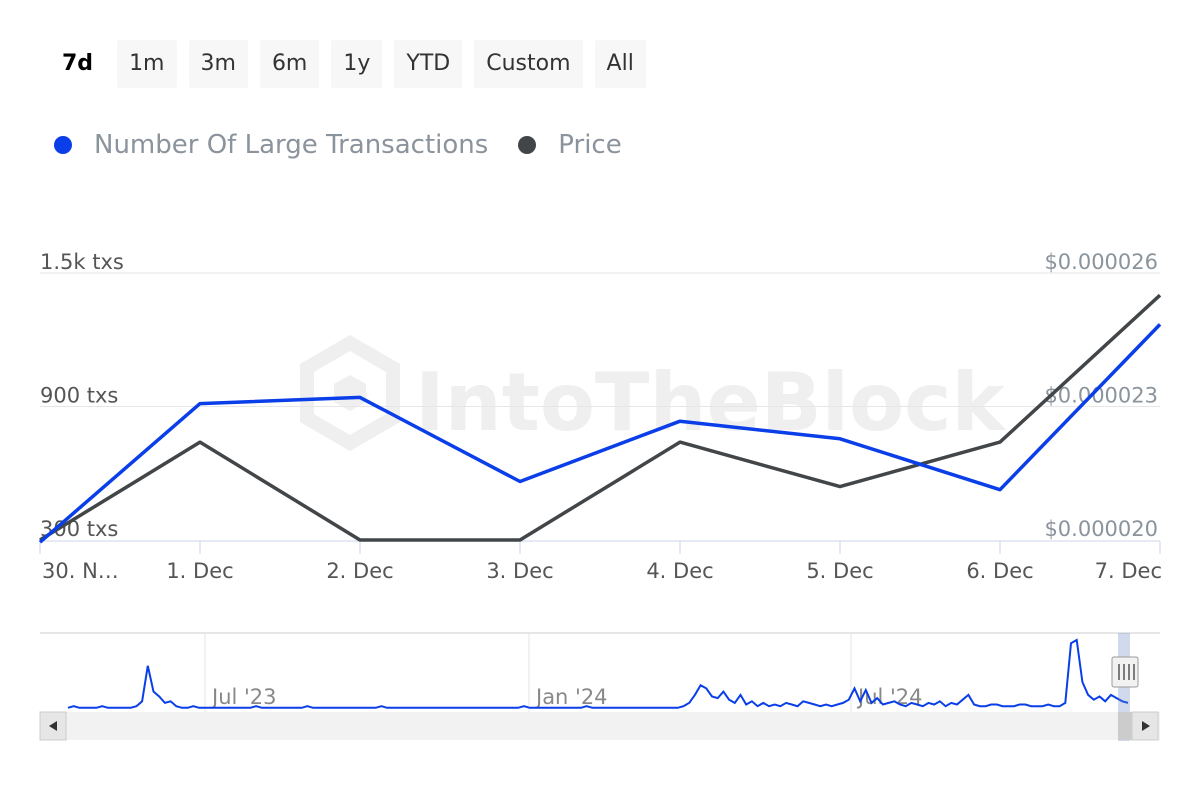  Describe the element at coordinates (710, 402) in the screenshot. I see `watermark-text: IntoTheBlock` at that location.